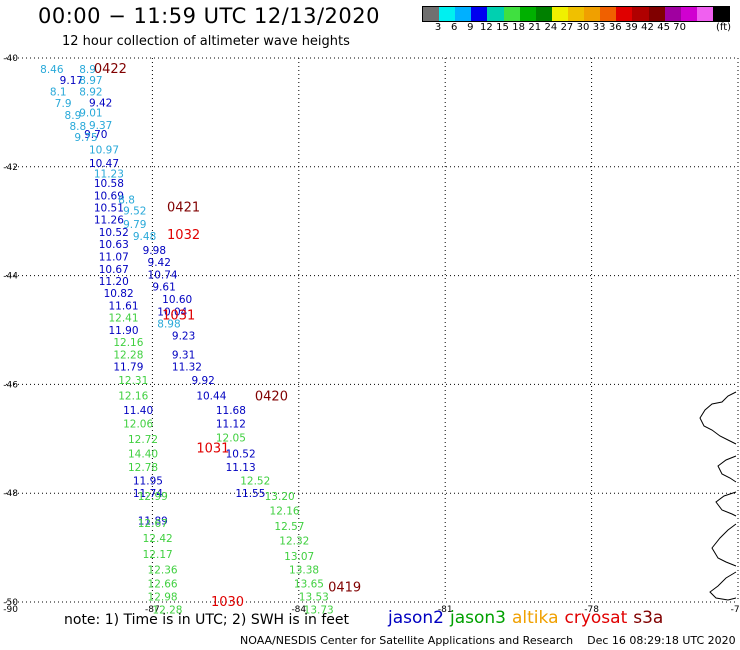  Describe the element at coordinates (104, 164) in the screenshot. I see `data-label-jason2: 10.47` at that location.